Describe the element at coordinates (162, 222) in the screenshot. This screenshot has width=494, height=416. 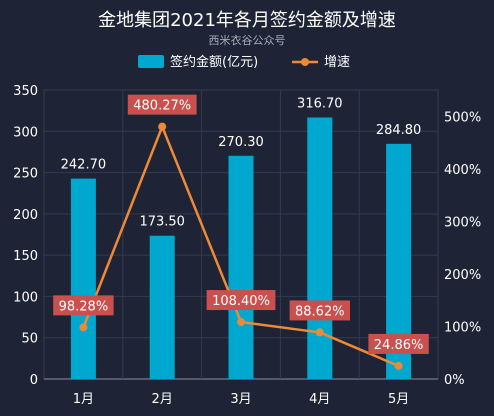
I see `bar-value-label: 173.50` at that location.